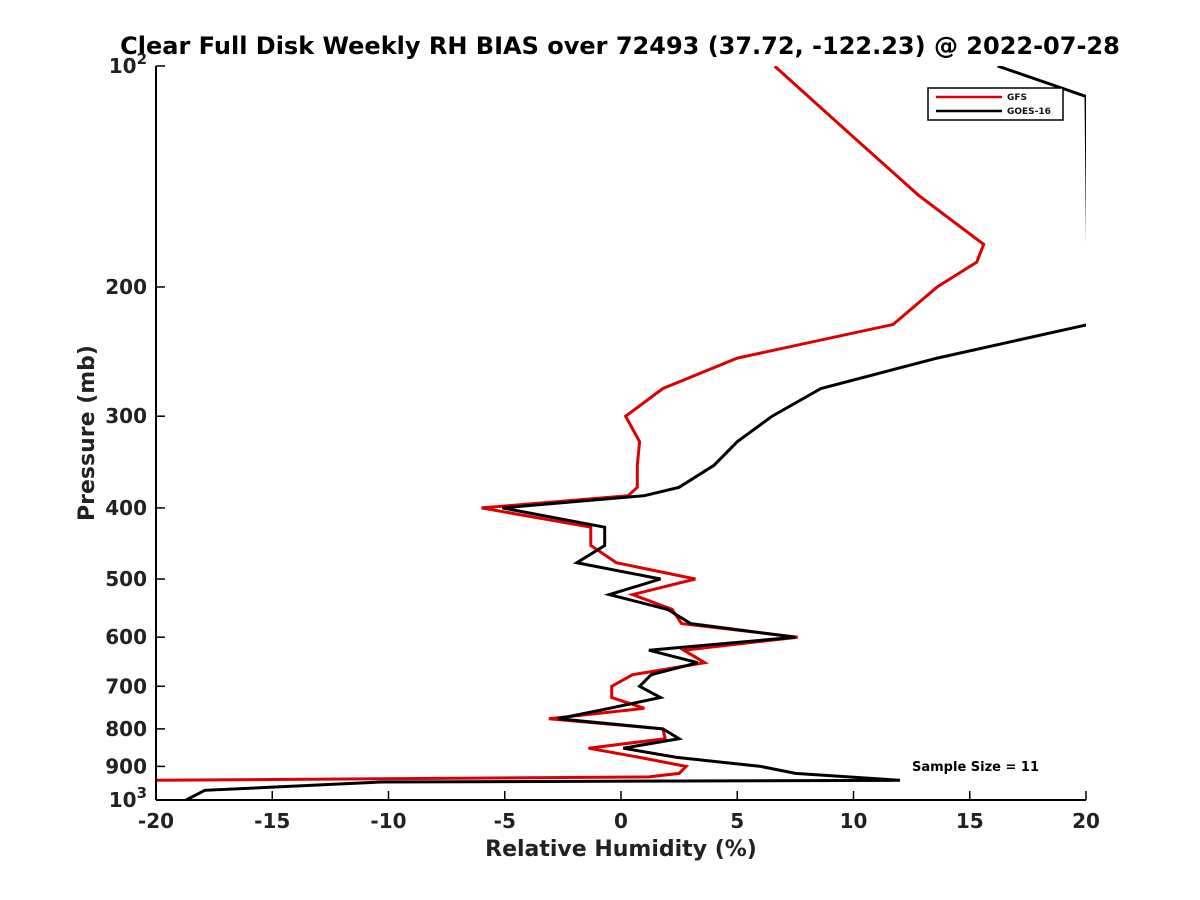 The image size is (1200, 900). I want to click on x-tick-label: 5, so click(737, 821).